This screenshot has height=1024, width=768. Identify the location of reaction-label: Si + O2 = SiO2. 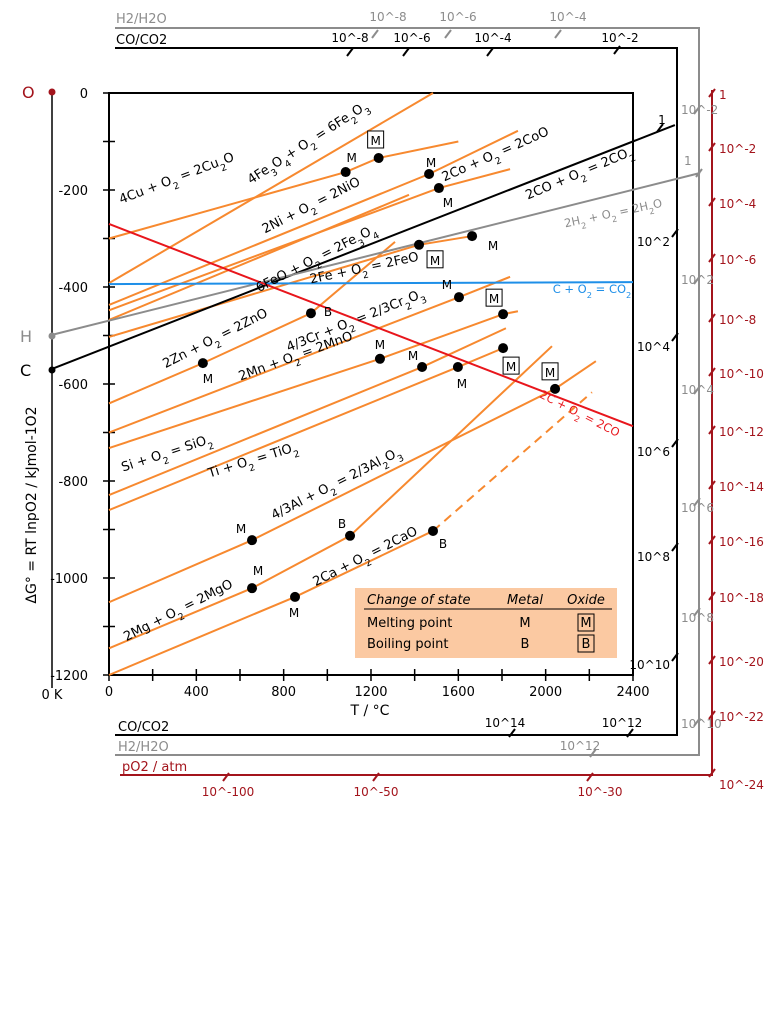
(168, 456).